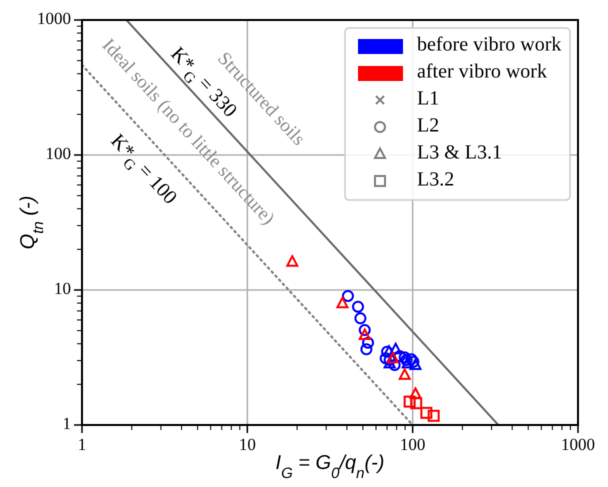  I want to click on y-tick-label: 10, so click(62, 288).